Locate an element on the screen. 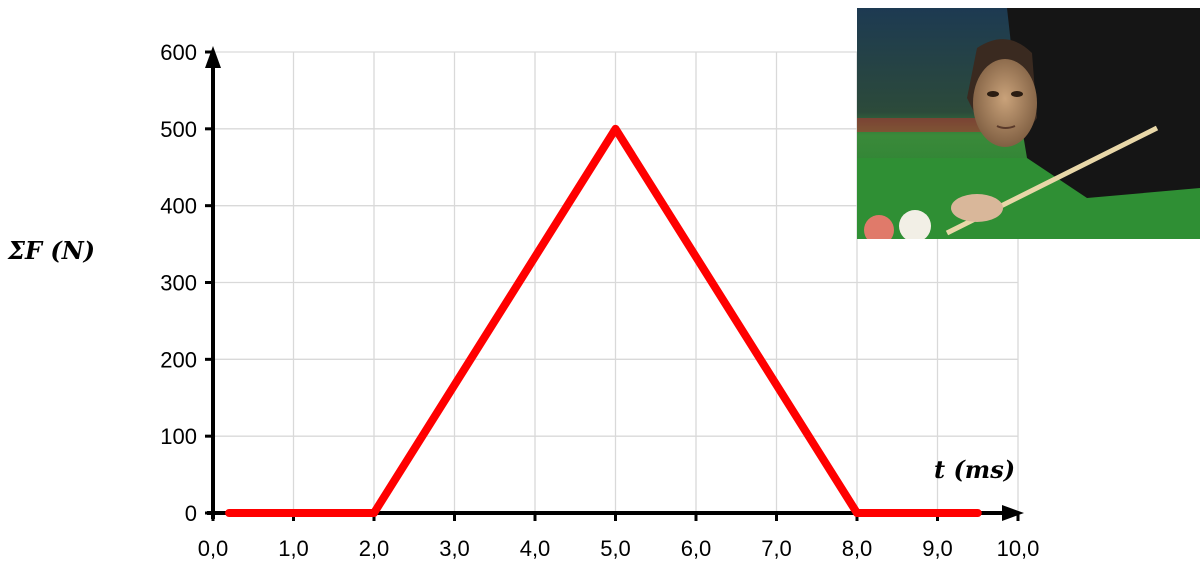  x-tick-label-7: 7,0 is located at coordinates (776, 548).